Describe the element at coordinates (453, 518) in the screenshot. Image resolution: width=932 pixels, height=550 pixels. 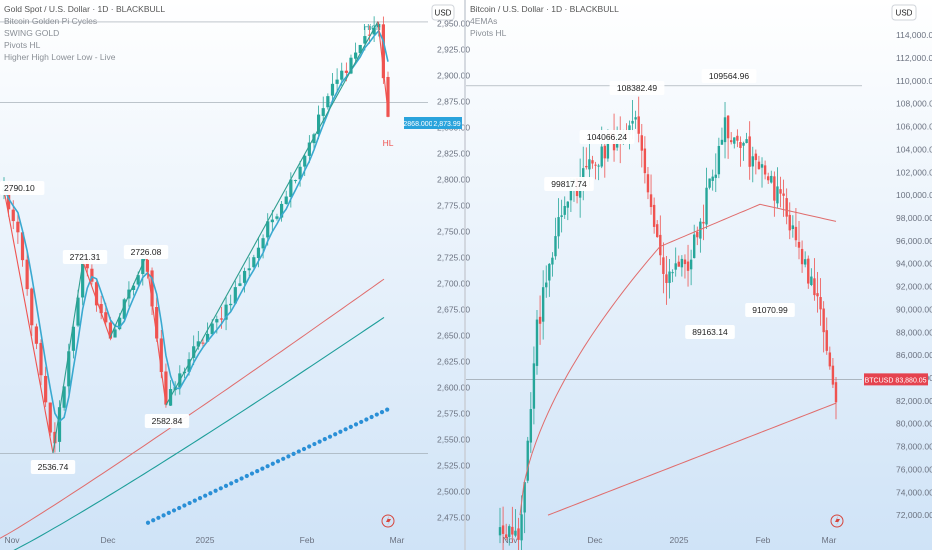
I see `y-tick-label: 2,475.00` at that location.